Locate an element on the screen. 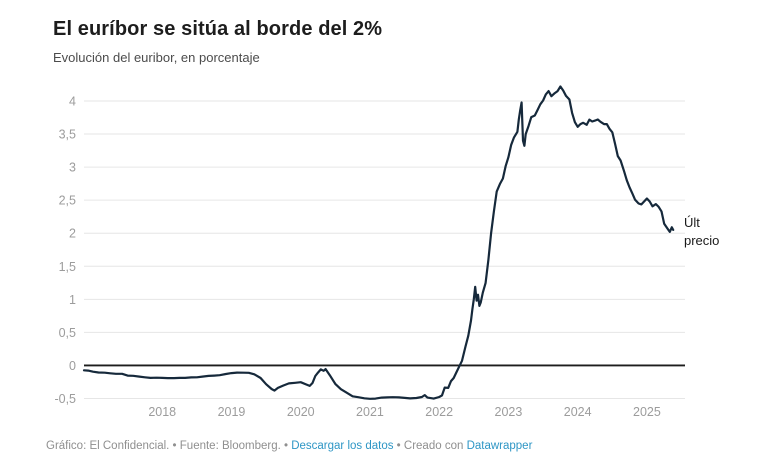  y-tick-label: 0 is located at coordinates (72, 366).